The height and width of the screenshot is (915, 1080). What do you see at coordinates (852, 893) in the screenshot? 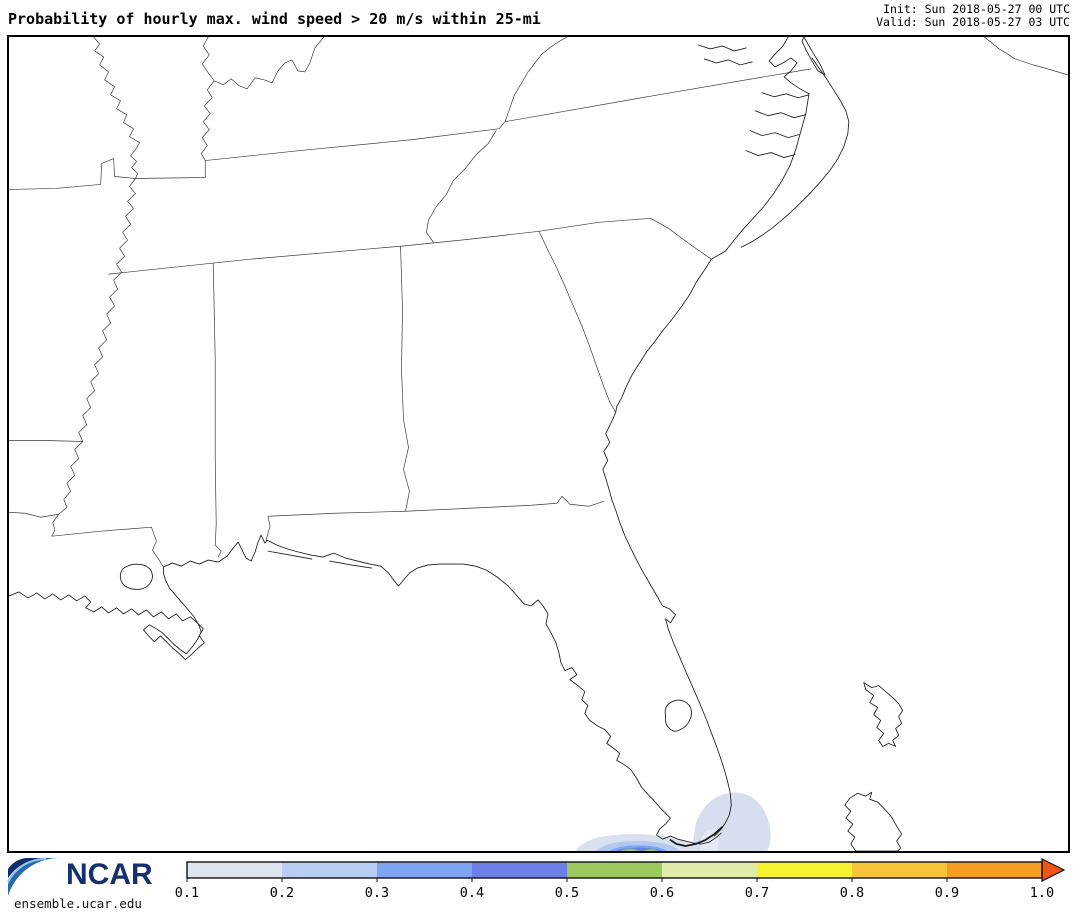
I see `colorbar-tick-label: 0.8` at bounding box center [852, 893].